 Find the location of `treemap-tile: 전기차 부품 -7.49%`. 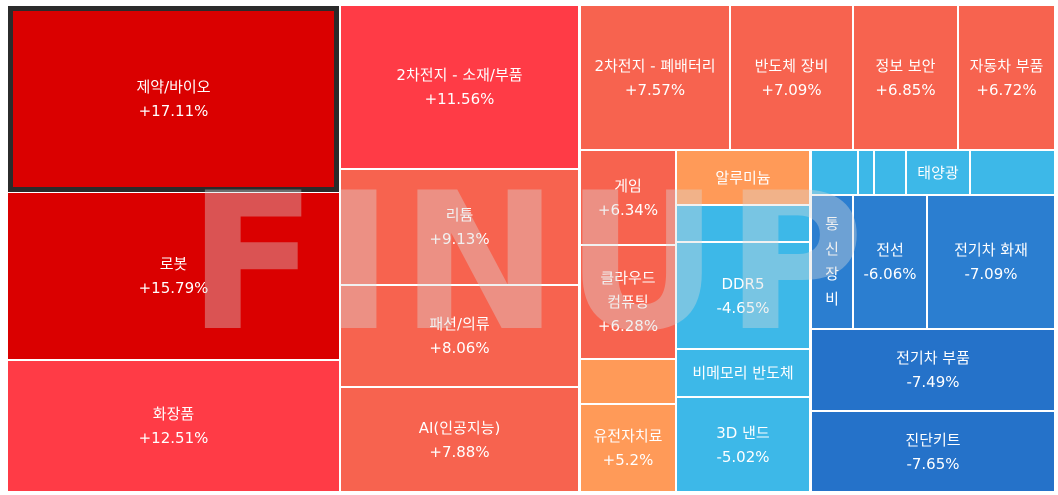

treemap-tile: 전기차 부품 -7.49% is located at coordinates (933, 370).